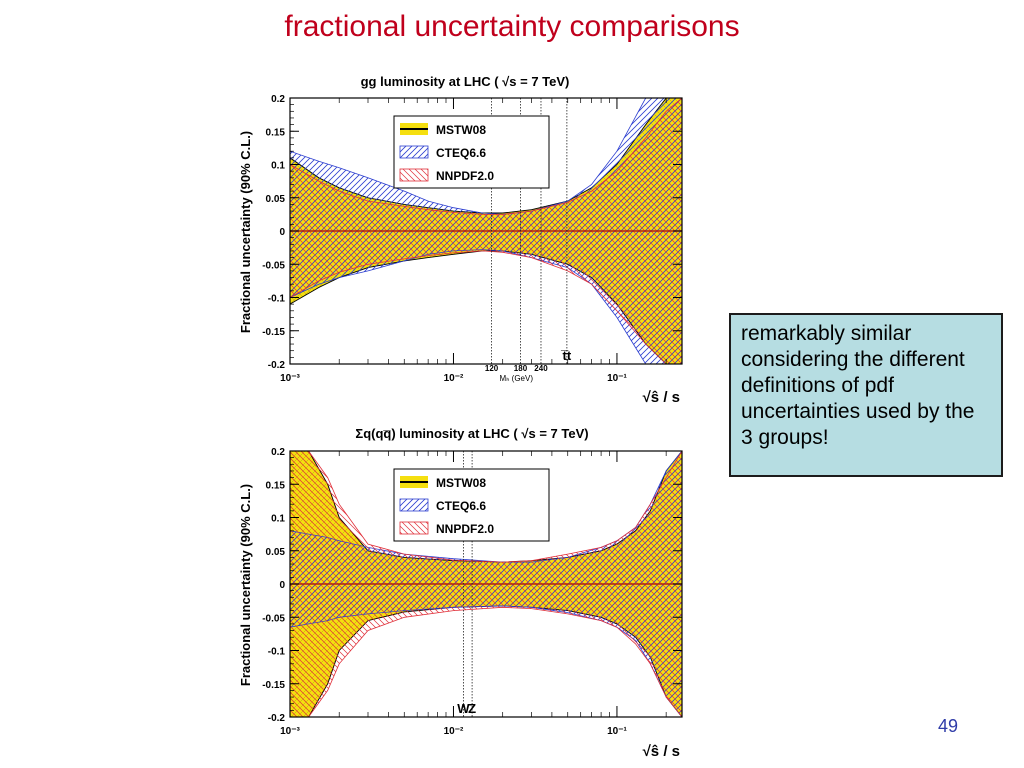 The image size is (1024, 768). What do you see at coordinates (512, 26) in the screenshot?
I see `slide-title: fractional uncertainty comparisons` at bounding box center [512, 26].